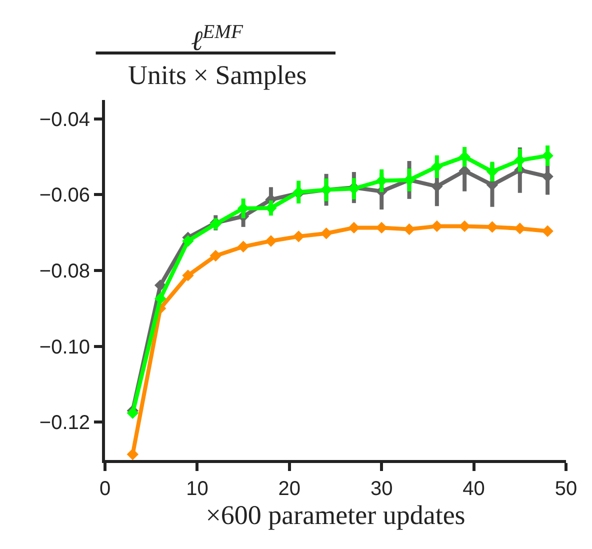 This screenshot has width=592, height=549. Describe the element at coordinates (289, 489) in the screenshot. I see `x-tick-label: 20` at that location.